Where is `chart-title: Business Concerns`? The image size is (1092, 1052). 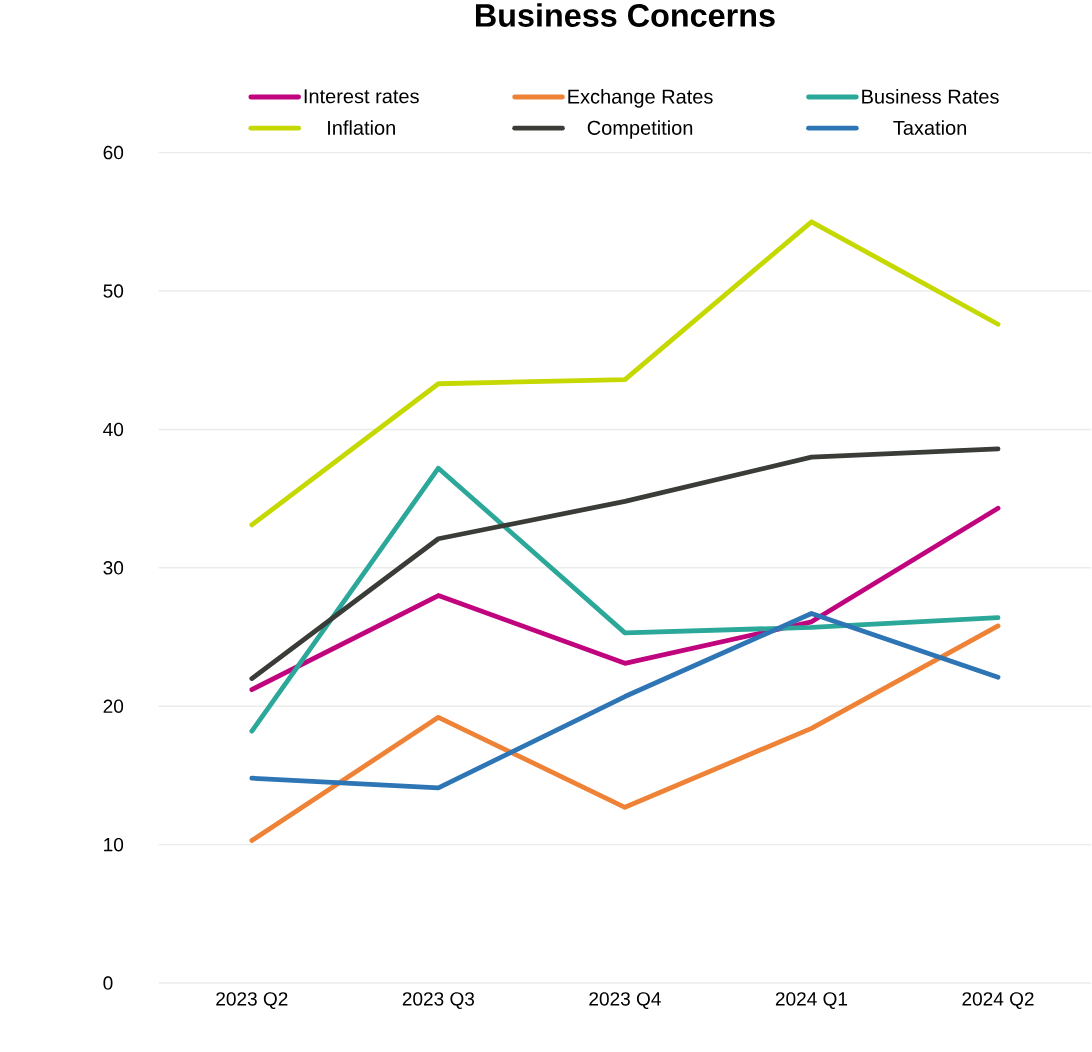
chart-title: Business Concerns is located at coordinates (625, 15).